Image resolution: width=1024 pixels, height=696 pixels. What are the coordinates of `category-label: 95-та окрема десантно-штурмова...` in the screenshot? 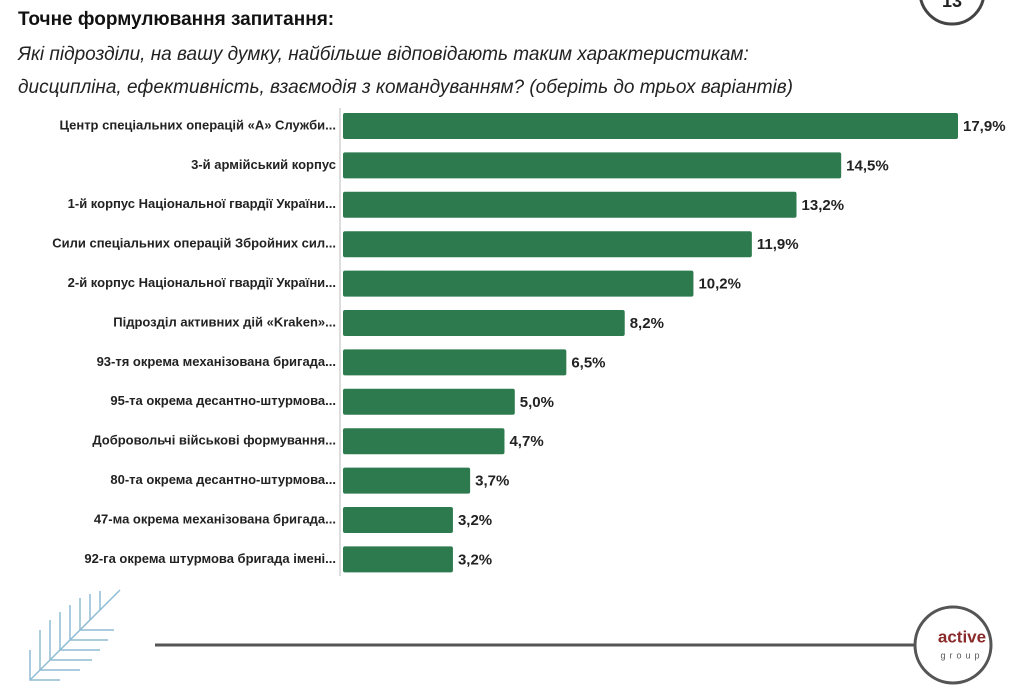 It's located at (223, 400).